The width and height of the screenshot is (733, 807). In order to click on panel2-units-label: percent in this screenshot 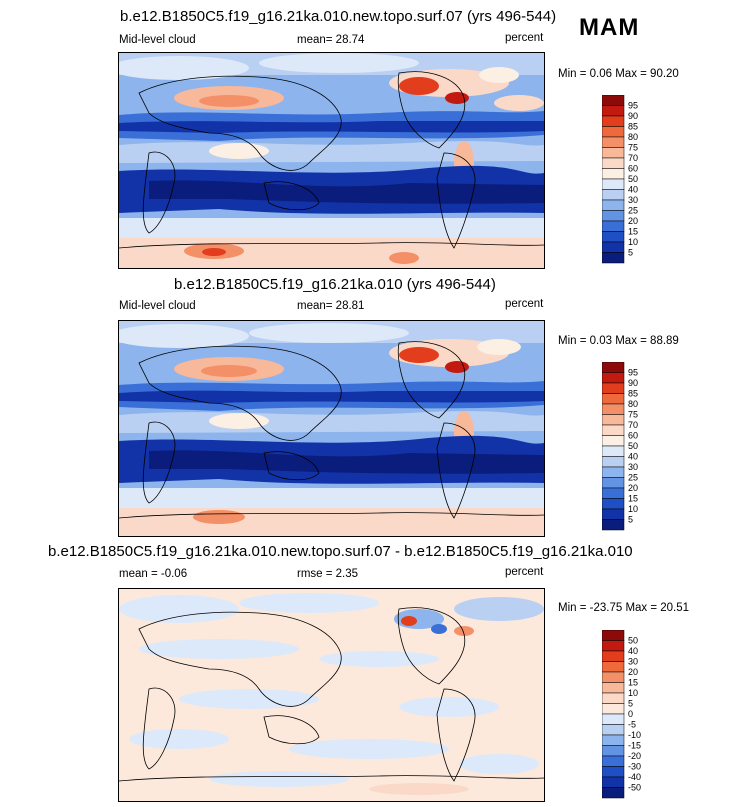, I will do `click(524, 304)`.